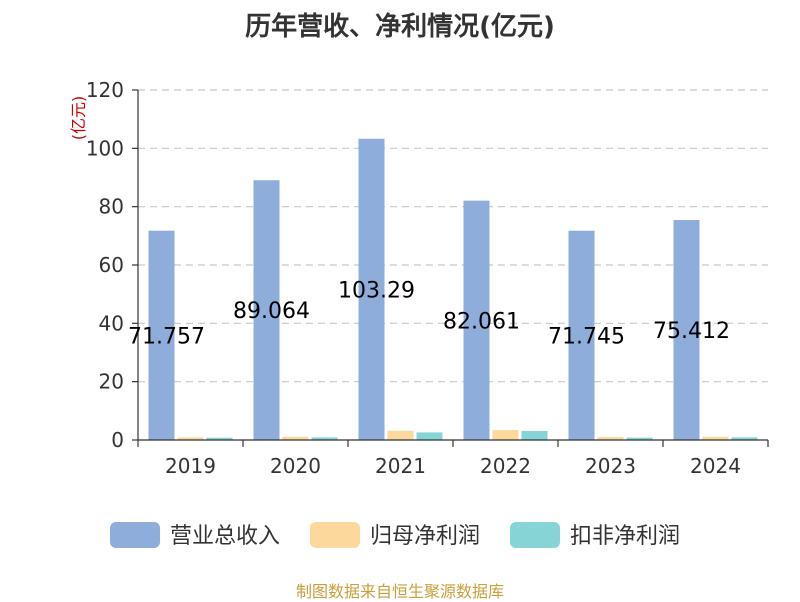  What do you see at coordinates (744, 438) in the screenshot?
I see `bar-3-2024` at bounding box center [744, 438].